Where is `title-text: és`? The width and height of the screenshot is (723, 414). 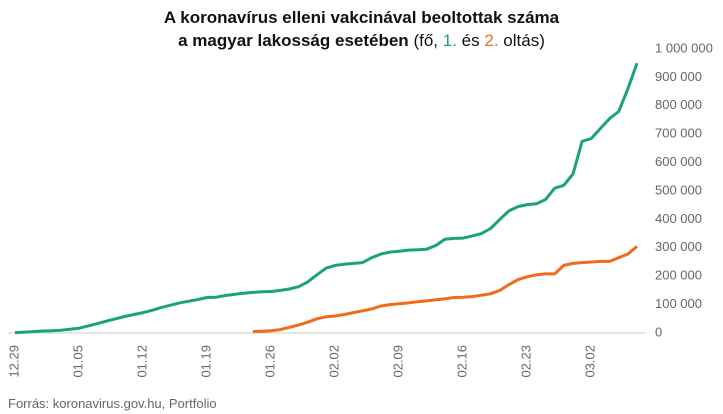 title-text: és is located at coordinates (470, 40).